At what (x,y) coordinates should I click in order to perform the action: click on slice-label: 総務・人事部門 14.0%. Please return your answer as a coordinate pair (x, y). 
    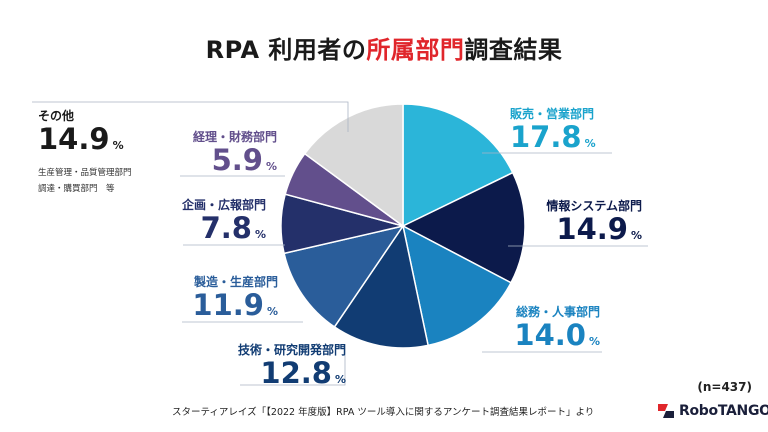
    Looking at the image, I should click on (543, 330).